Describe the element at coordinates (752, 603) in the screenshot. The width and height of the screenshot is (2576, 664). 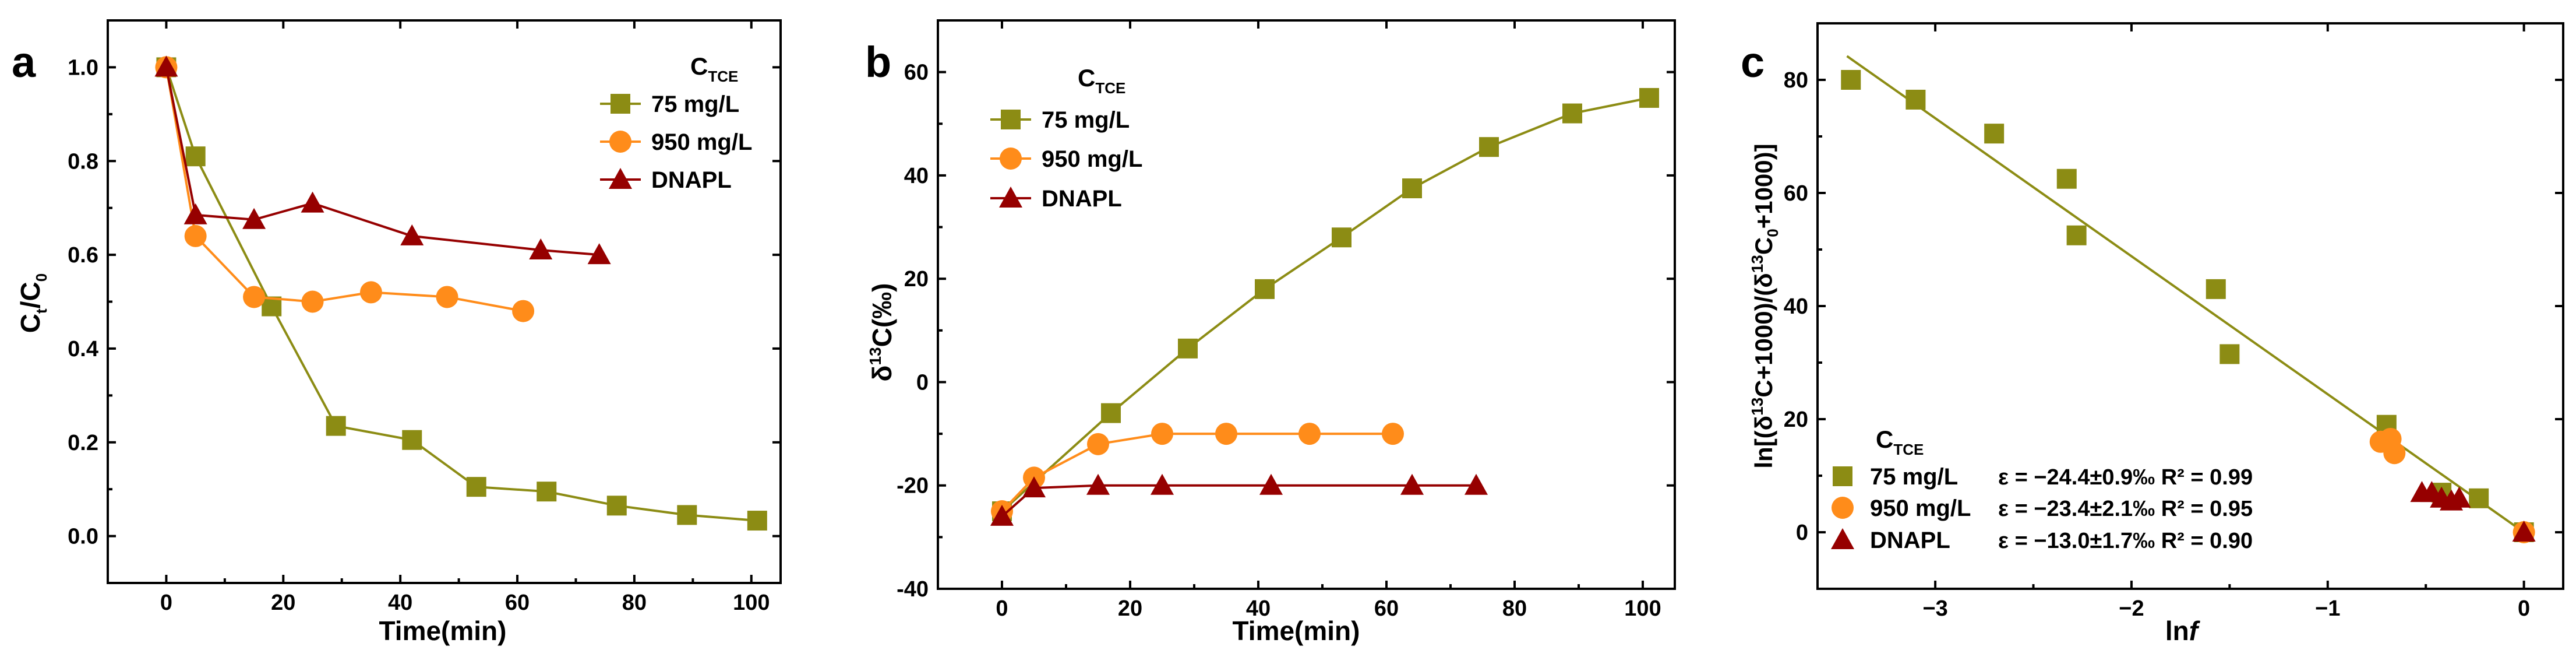
I see `x-tick-label-a: 100` at that location.